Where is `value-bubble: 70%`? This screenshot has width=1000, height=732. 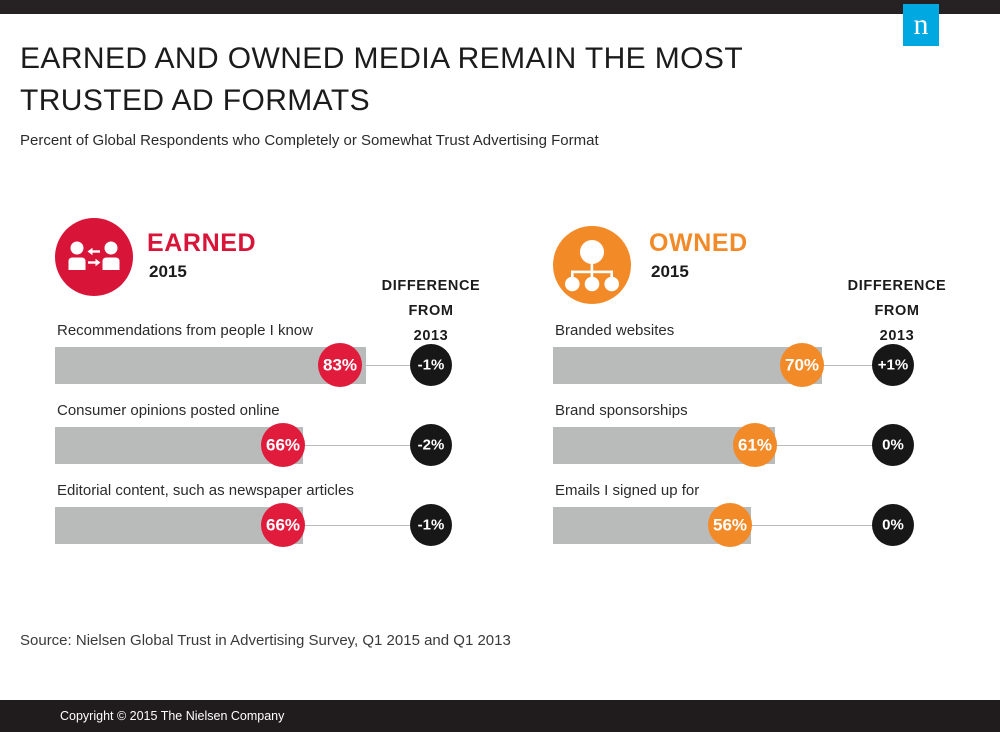
value-bubble: 70% is located at coordinates (802, 365).